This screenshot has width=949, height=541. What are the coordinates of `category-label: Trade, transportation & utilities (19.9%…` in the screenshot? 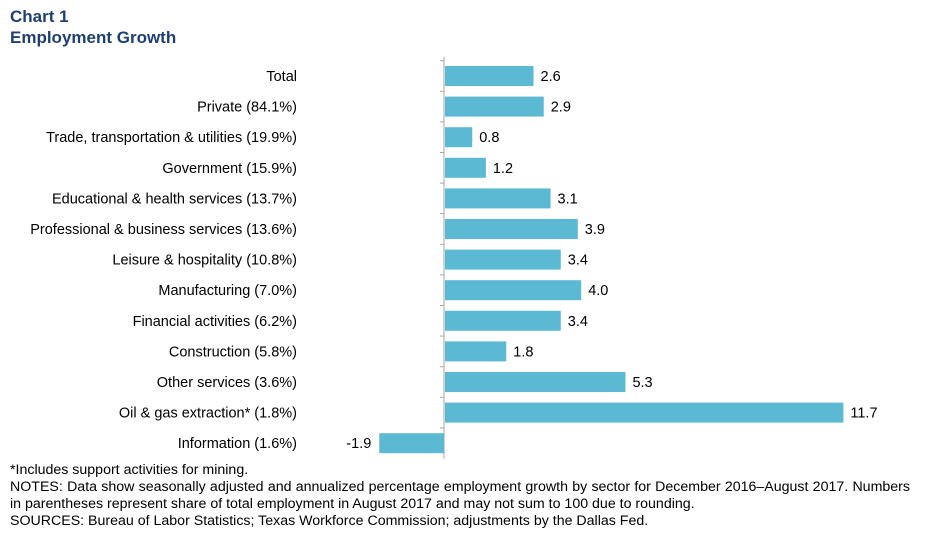 It's located at (171, 138).